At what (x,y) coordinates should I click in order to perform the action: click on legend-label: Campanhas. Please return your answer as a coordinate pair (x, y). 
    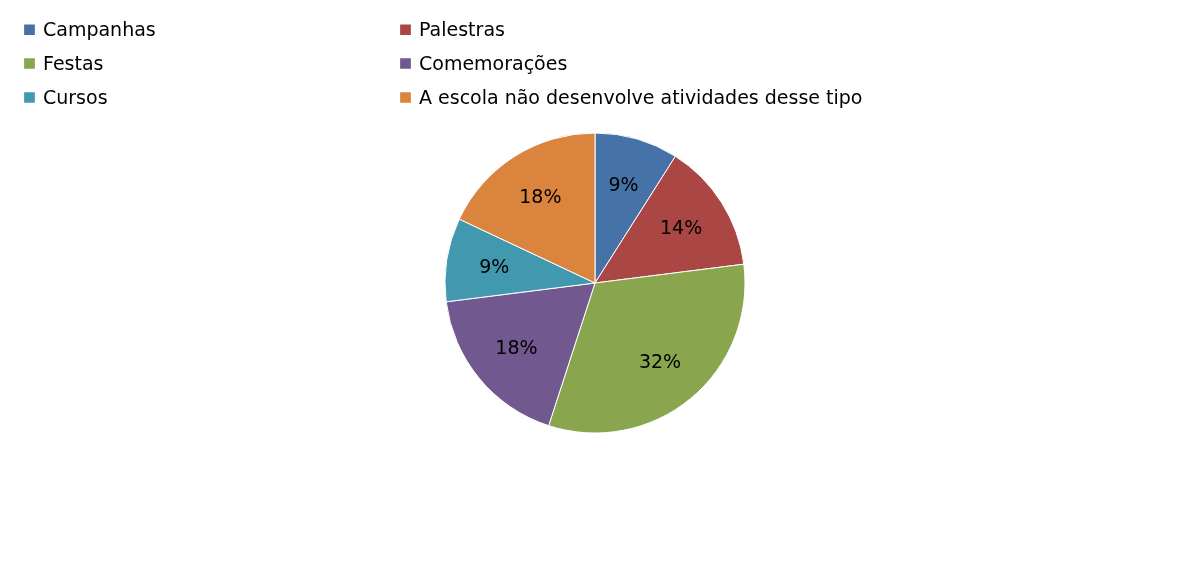
    Looking at the image, I should click on (99, 28).